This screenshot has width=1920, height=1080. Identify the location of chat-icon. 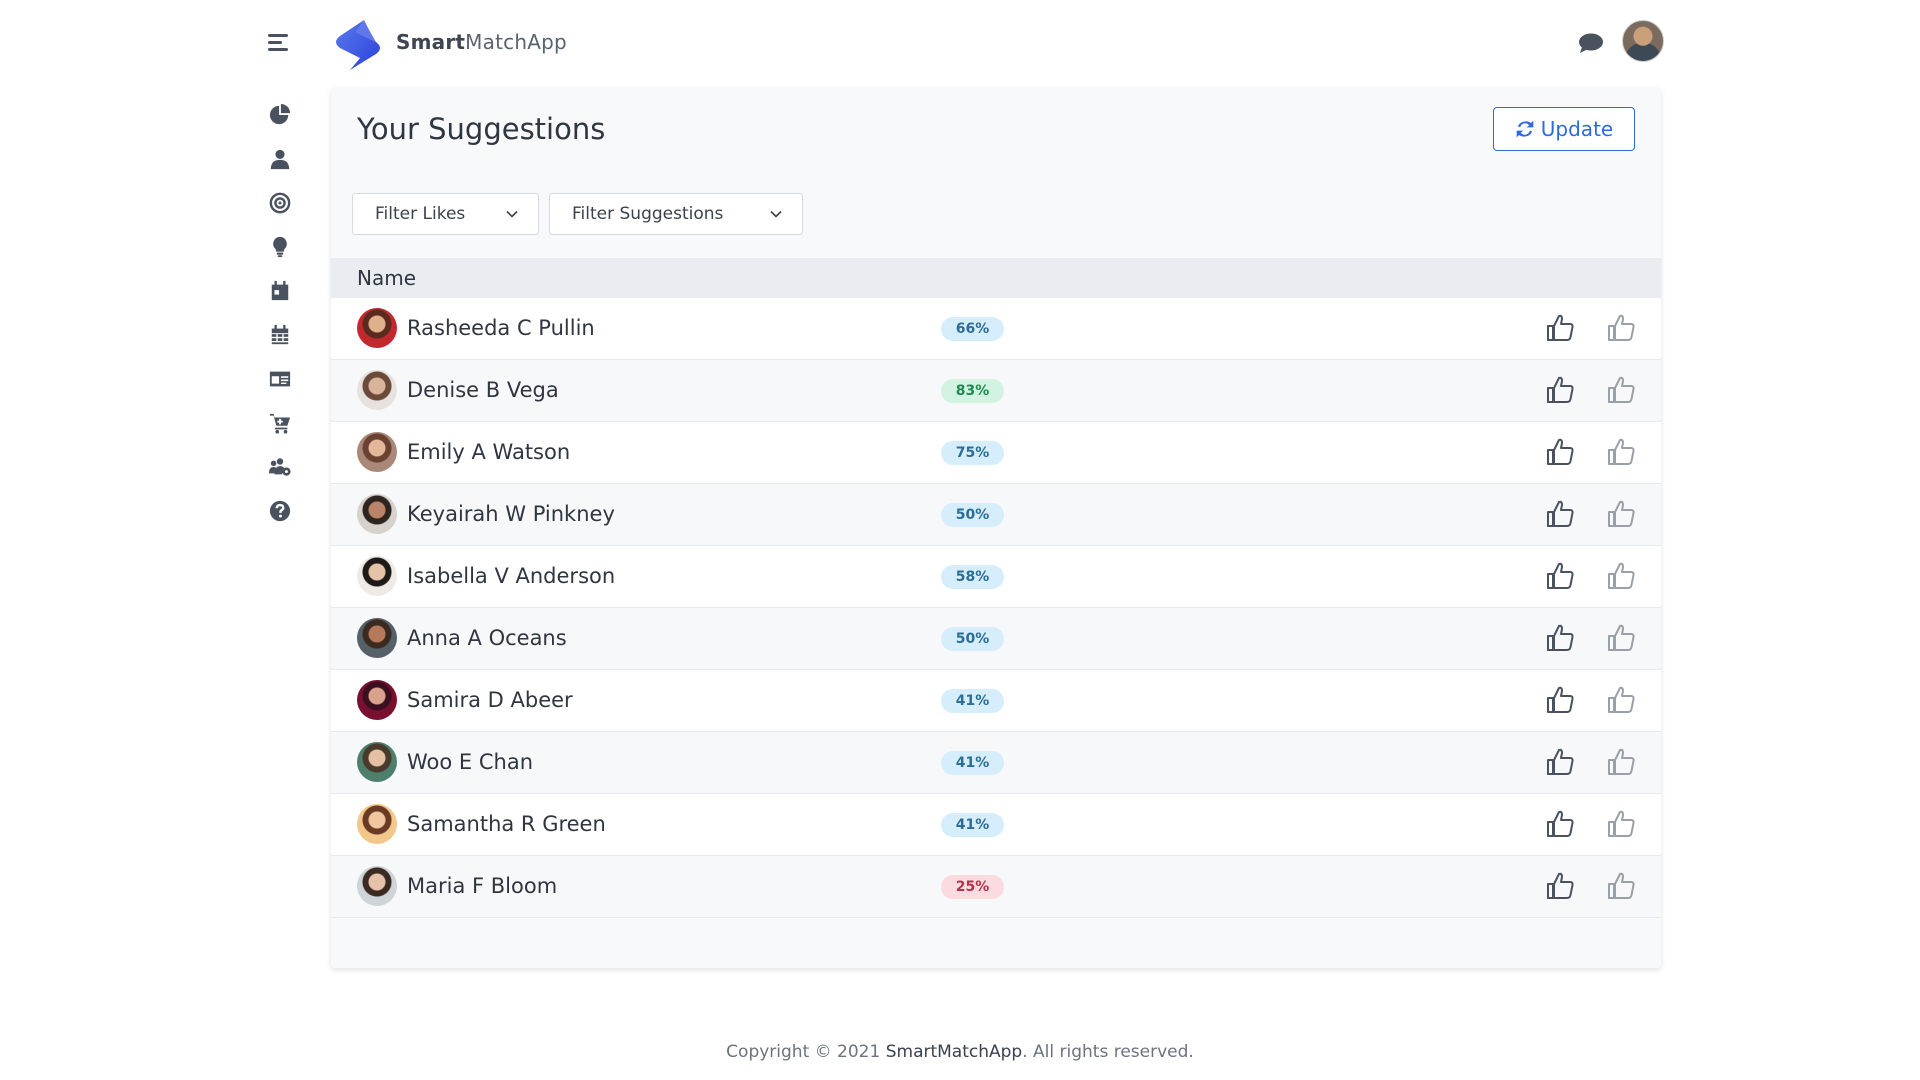
(1591, 43).